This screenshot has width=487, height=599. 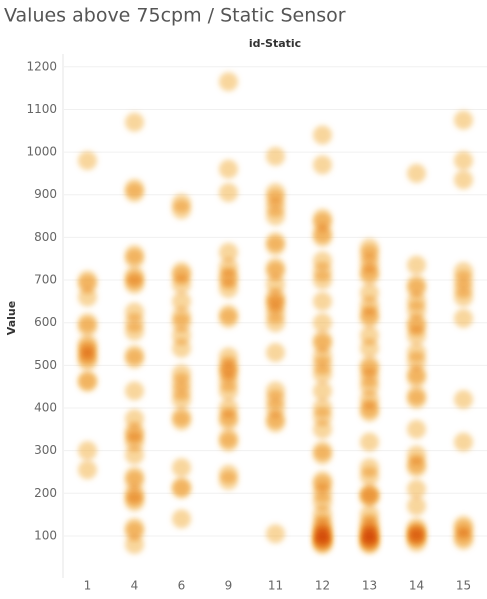 What do you see at coordinates (322, 586) in the screenshot?
I see `x-tick-label: 12` at bounding box center [322, 586].